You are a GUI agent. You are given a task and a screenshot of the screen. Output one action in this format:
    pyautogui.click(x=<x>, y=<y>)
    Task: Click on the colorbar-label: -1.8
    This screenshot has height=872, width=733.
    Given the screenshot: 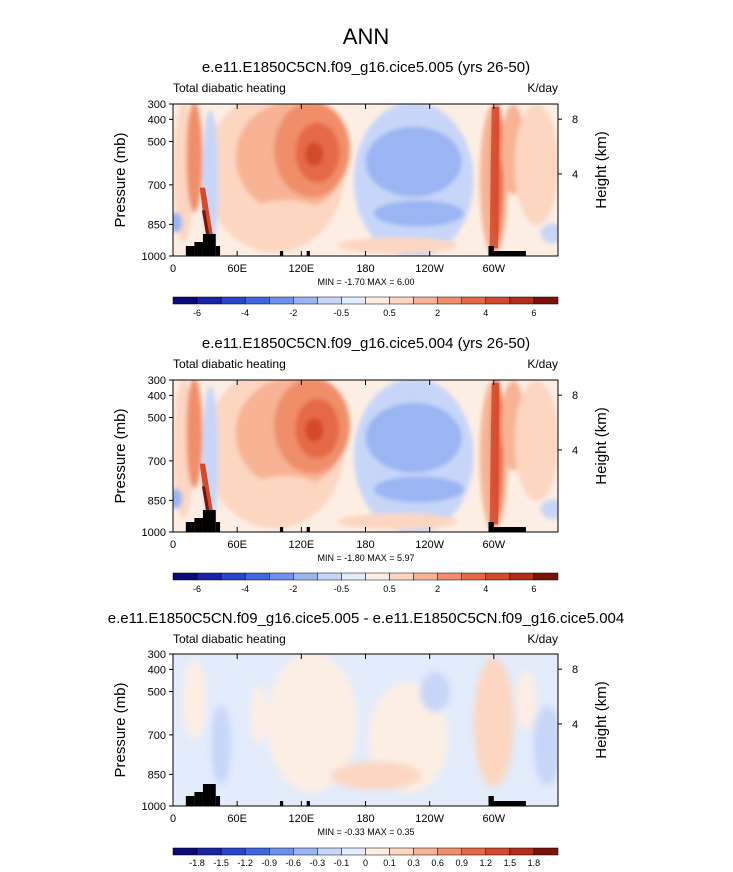 What is the action you would take?
    pyautogui.click(x=197, y=863)
    